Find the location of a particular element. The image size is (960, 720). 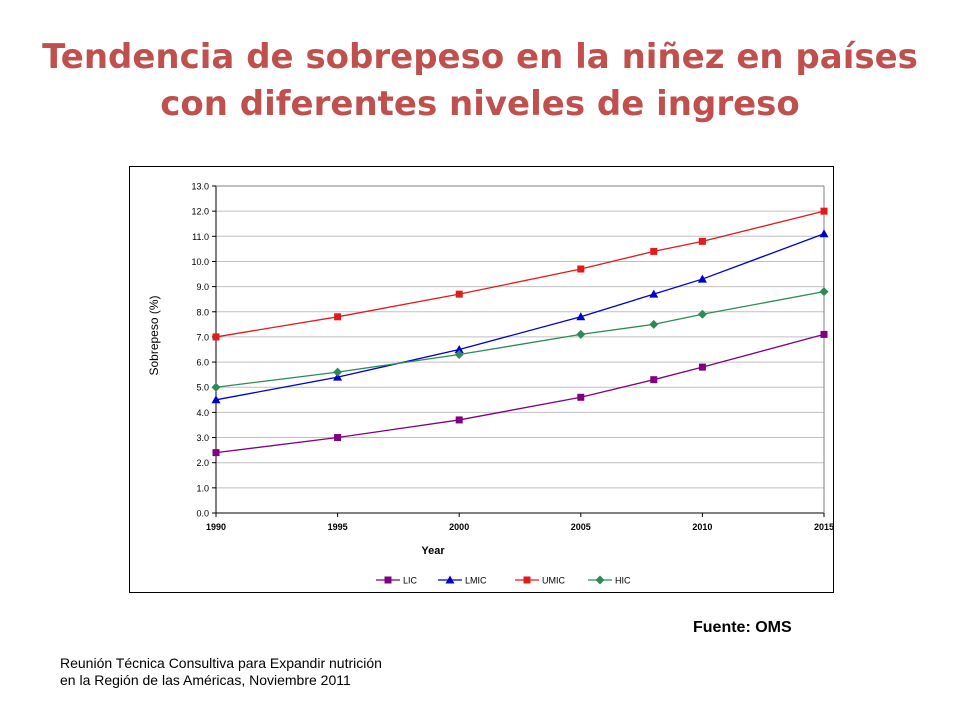

series-line-umic is located at coordinates (520, 274).